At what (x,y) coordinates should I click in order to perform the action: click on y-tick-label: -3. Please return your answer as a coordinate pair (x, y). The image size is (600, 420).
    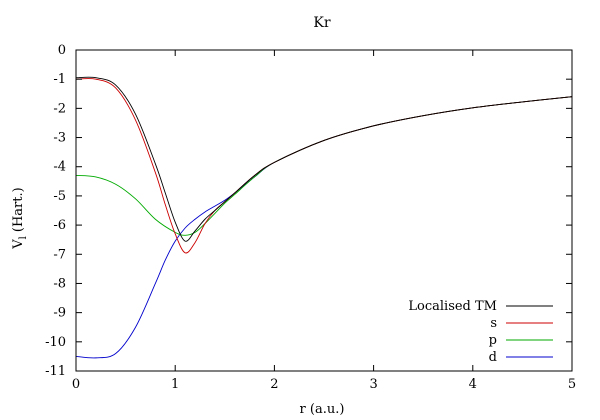
    Looking at the image, I should click on (59, 138).